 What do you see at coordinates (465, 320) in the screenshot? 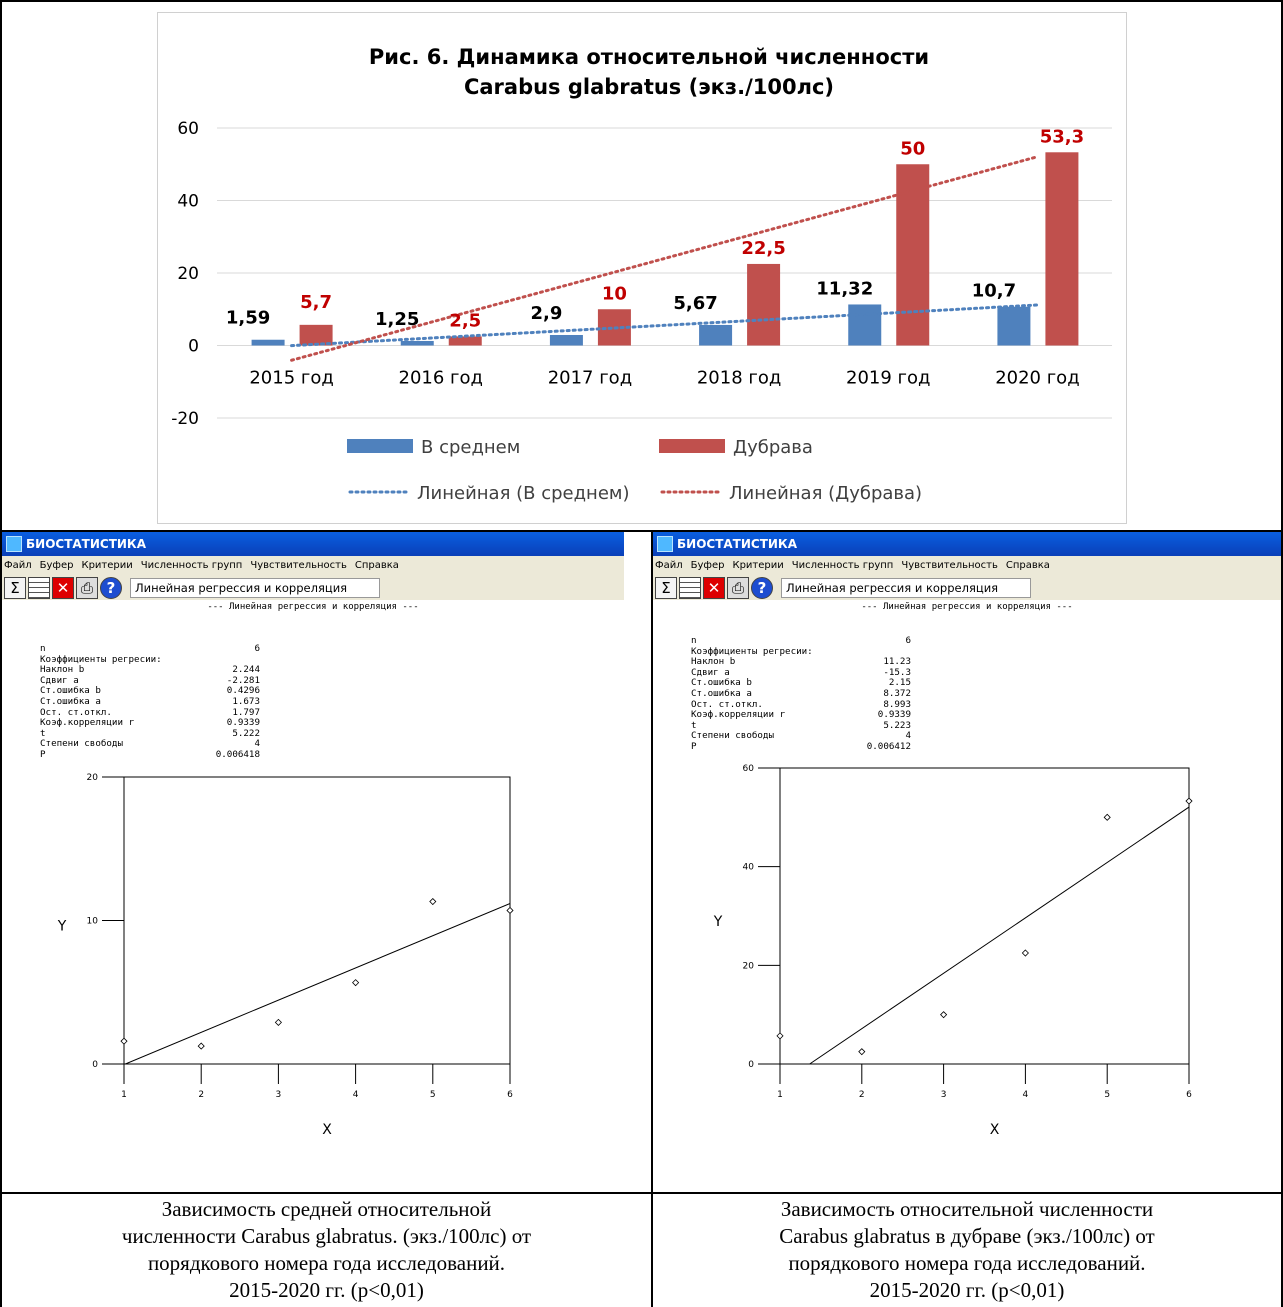
I see `data-label: 2,5` at bounding box center [465, 320].